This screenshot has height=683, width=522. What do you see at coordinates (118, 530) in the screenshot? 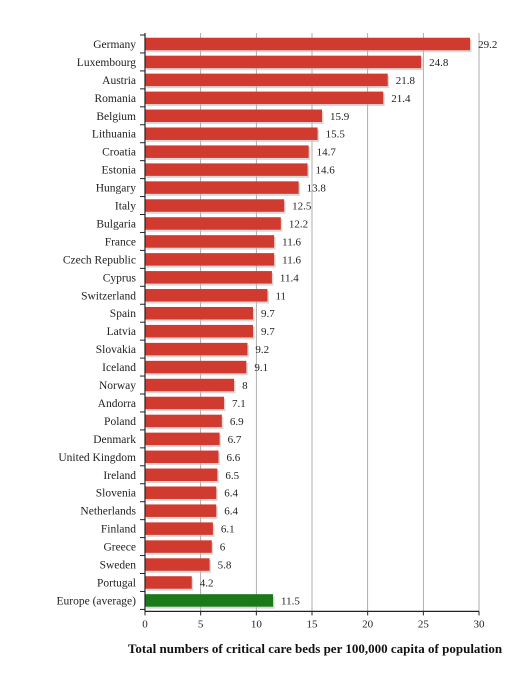
I see `category-label: Finland` at bounding box center [118, 530].